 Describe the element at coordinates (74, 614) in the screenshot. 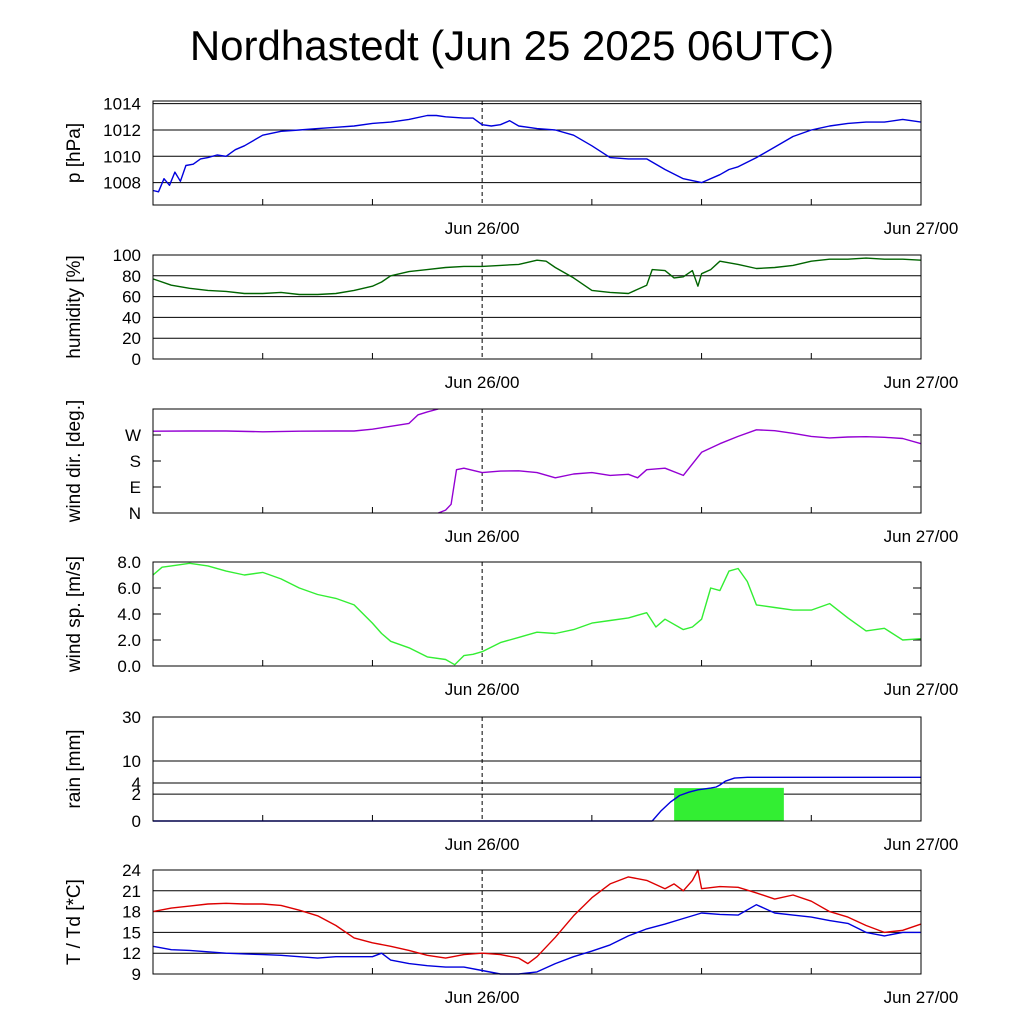

I see `wind_speed-y-axis-label: wind sp. [m/s]` at that location.